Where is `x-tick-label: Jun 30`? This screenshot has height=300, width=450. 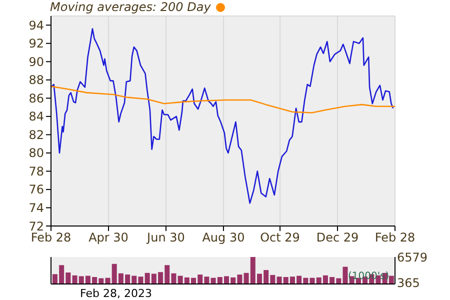
x-tick-label: Jun 30 is located at coordinates (165, 237).